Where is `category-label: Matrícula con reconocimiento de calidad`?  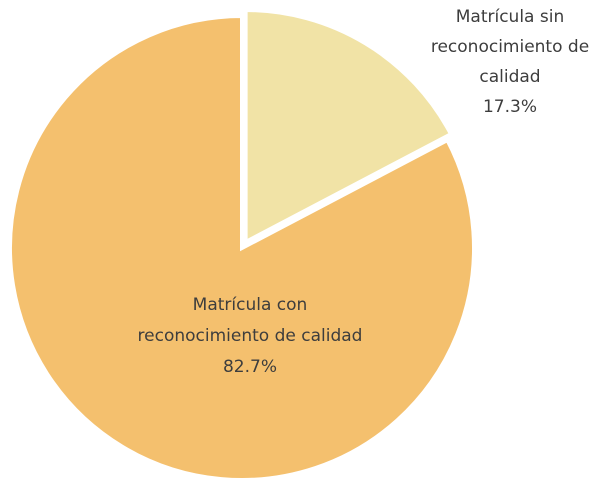 category-label: Matrícula con reconocimiento de calidad is located at coordinates (250, 320).